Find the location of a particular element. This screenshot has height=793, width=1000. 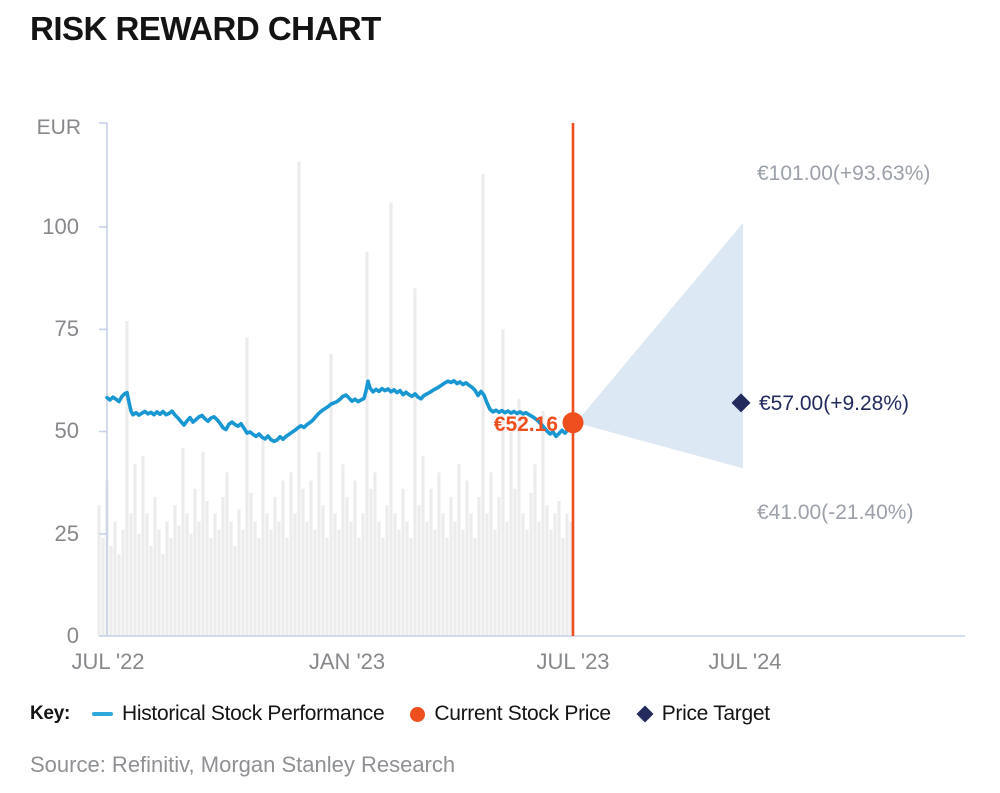

x-tick-label-jan23: JAN '23 is located at coordinates (347, 661).